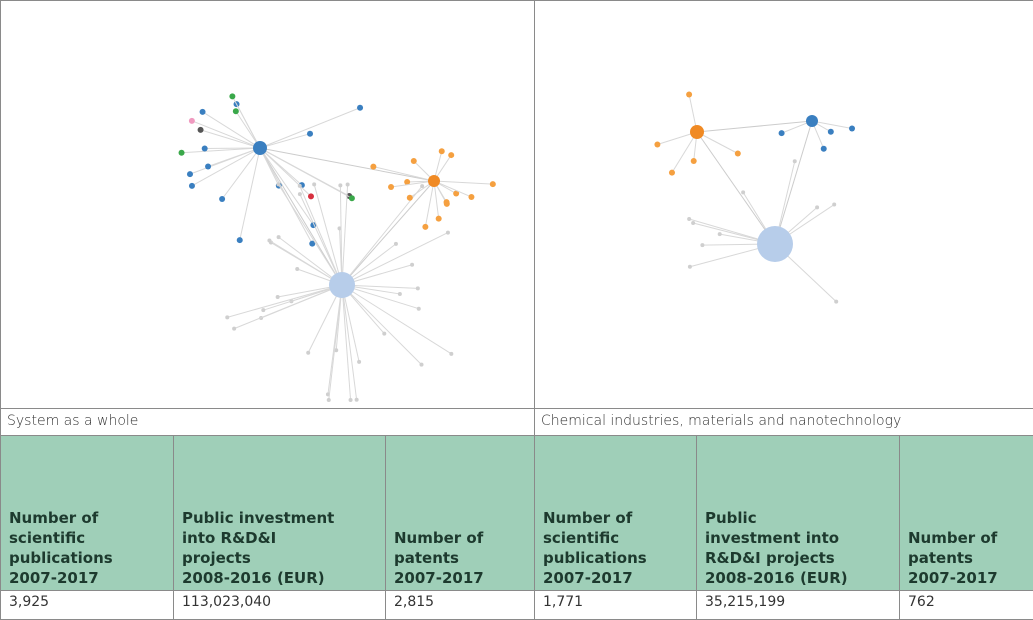  Describe the element at coordinates (966, 513) in the screenshot. I see `column-header: Number of patents 2007-2017` at that location.